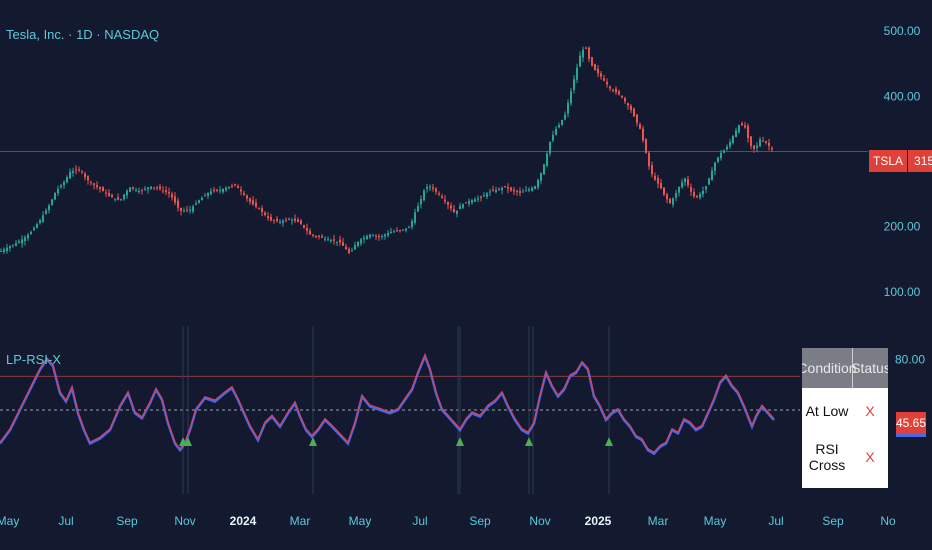 Image resolution: width=932 pixels, height=550 pixels. I want to click on price-tick-label: 400.00, so click(902, 96).